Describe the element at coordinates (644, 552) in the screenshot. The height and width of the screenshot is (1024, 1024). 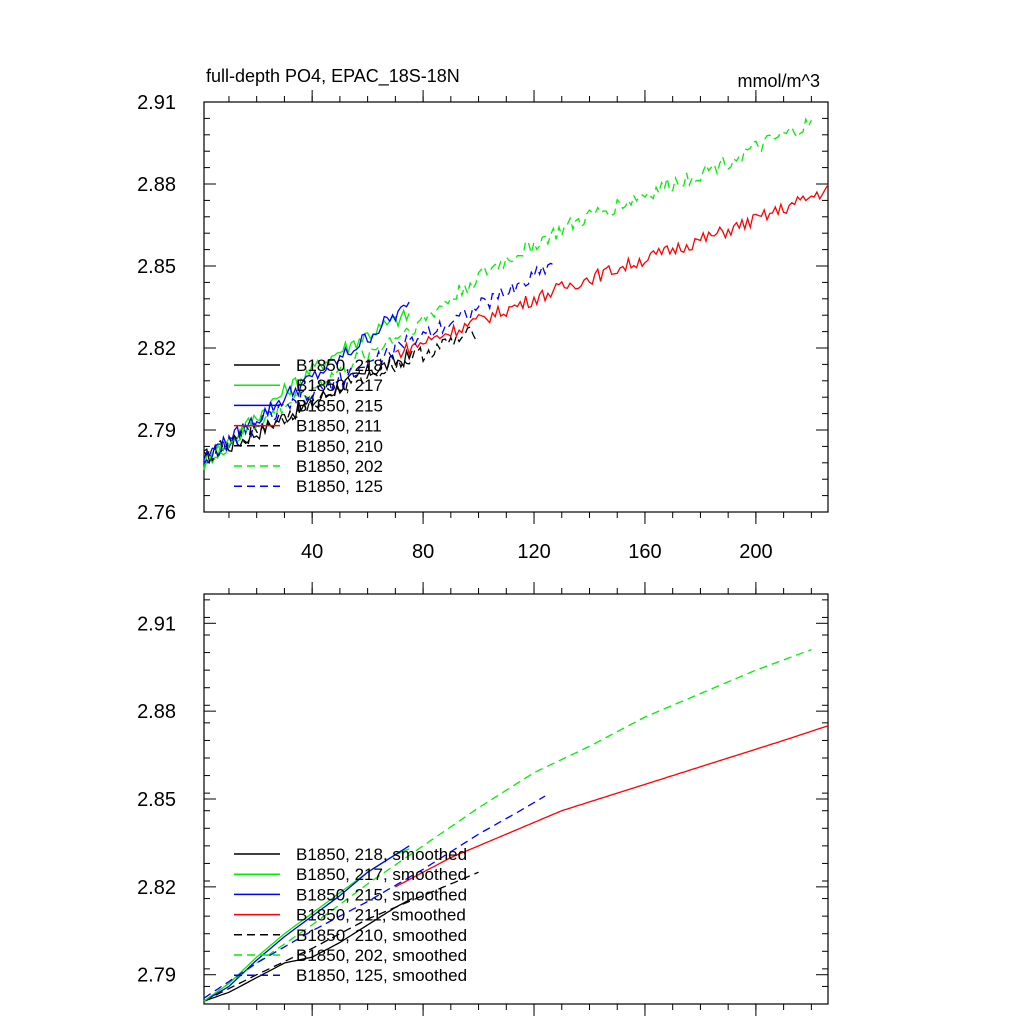
I see `x-tick-label: 160` at that location.